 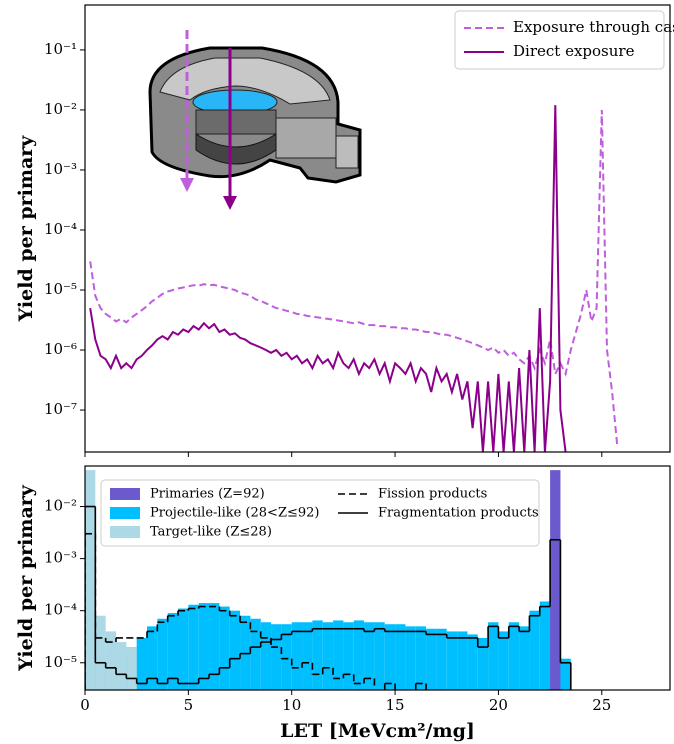 I want to click on legend-label: Target-like (Z≤28), so click(x=211, y=532).